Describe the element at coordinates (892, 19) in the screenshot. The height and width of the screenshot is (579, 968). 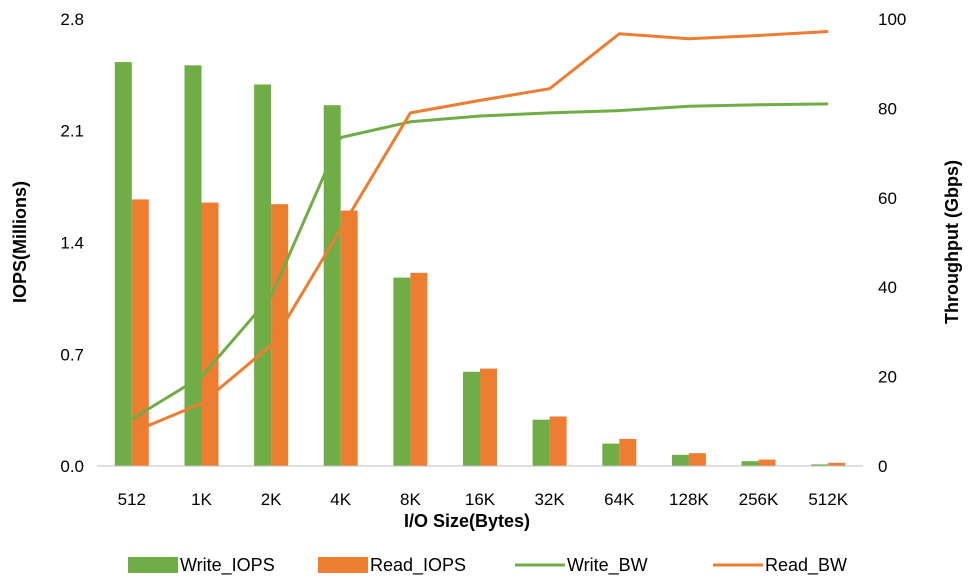
I see `y2-tick-label: 100` at that location.